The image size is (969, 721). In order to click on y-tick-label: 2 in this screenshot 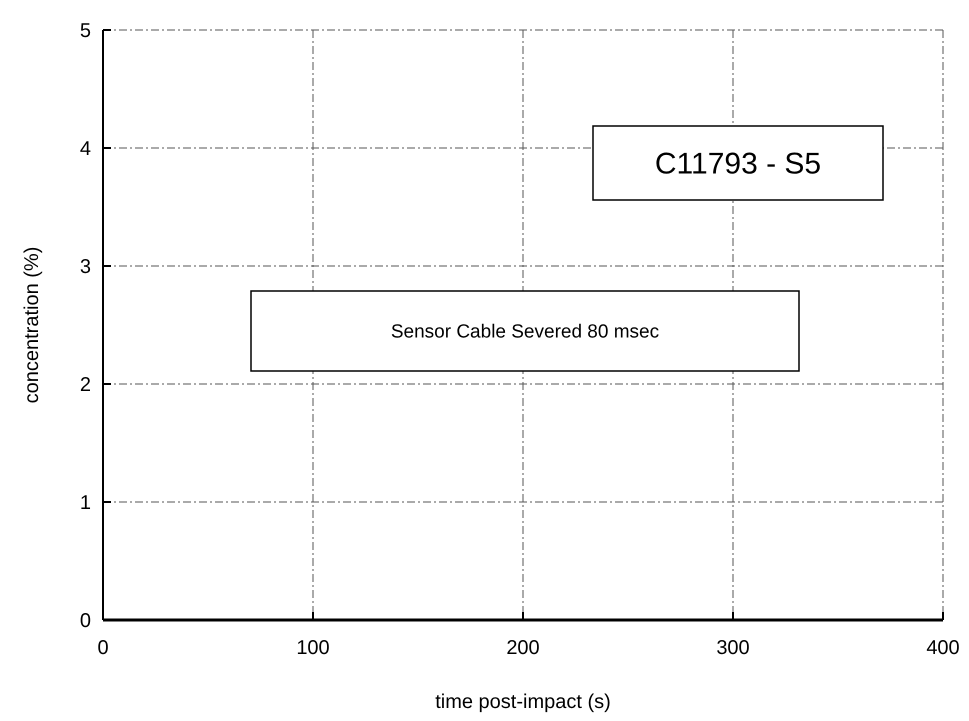, I will do `click(85, 385)`.